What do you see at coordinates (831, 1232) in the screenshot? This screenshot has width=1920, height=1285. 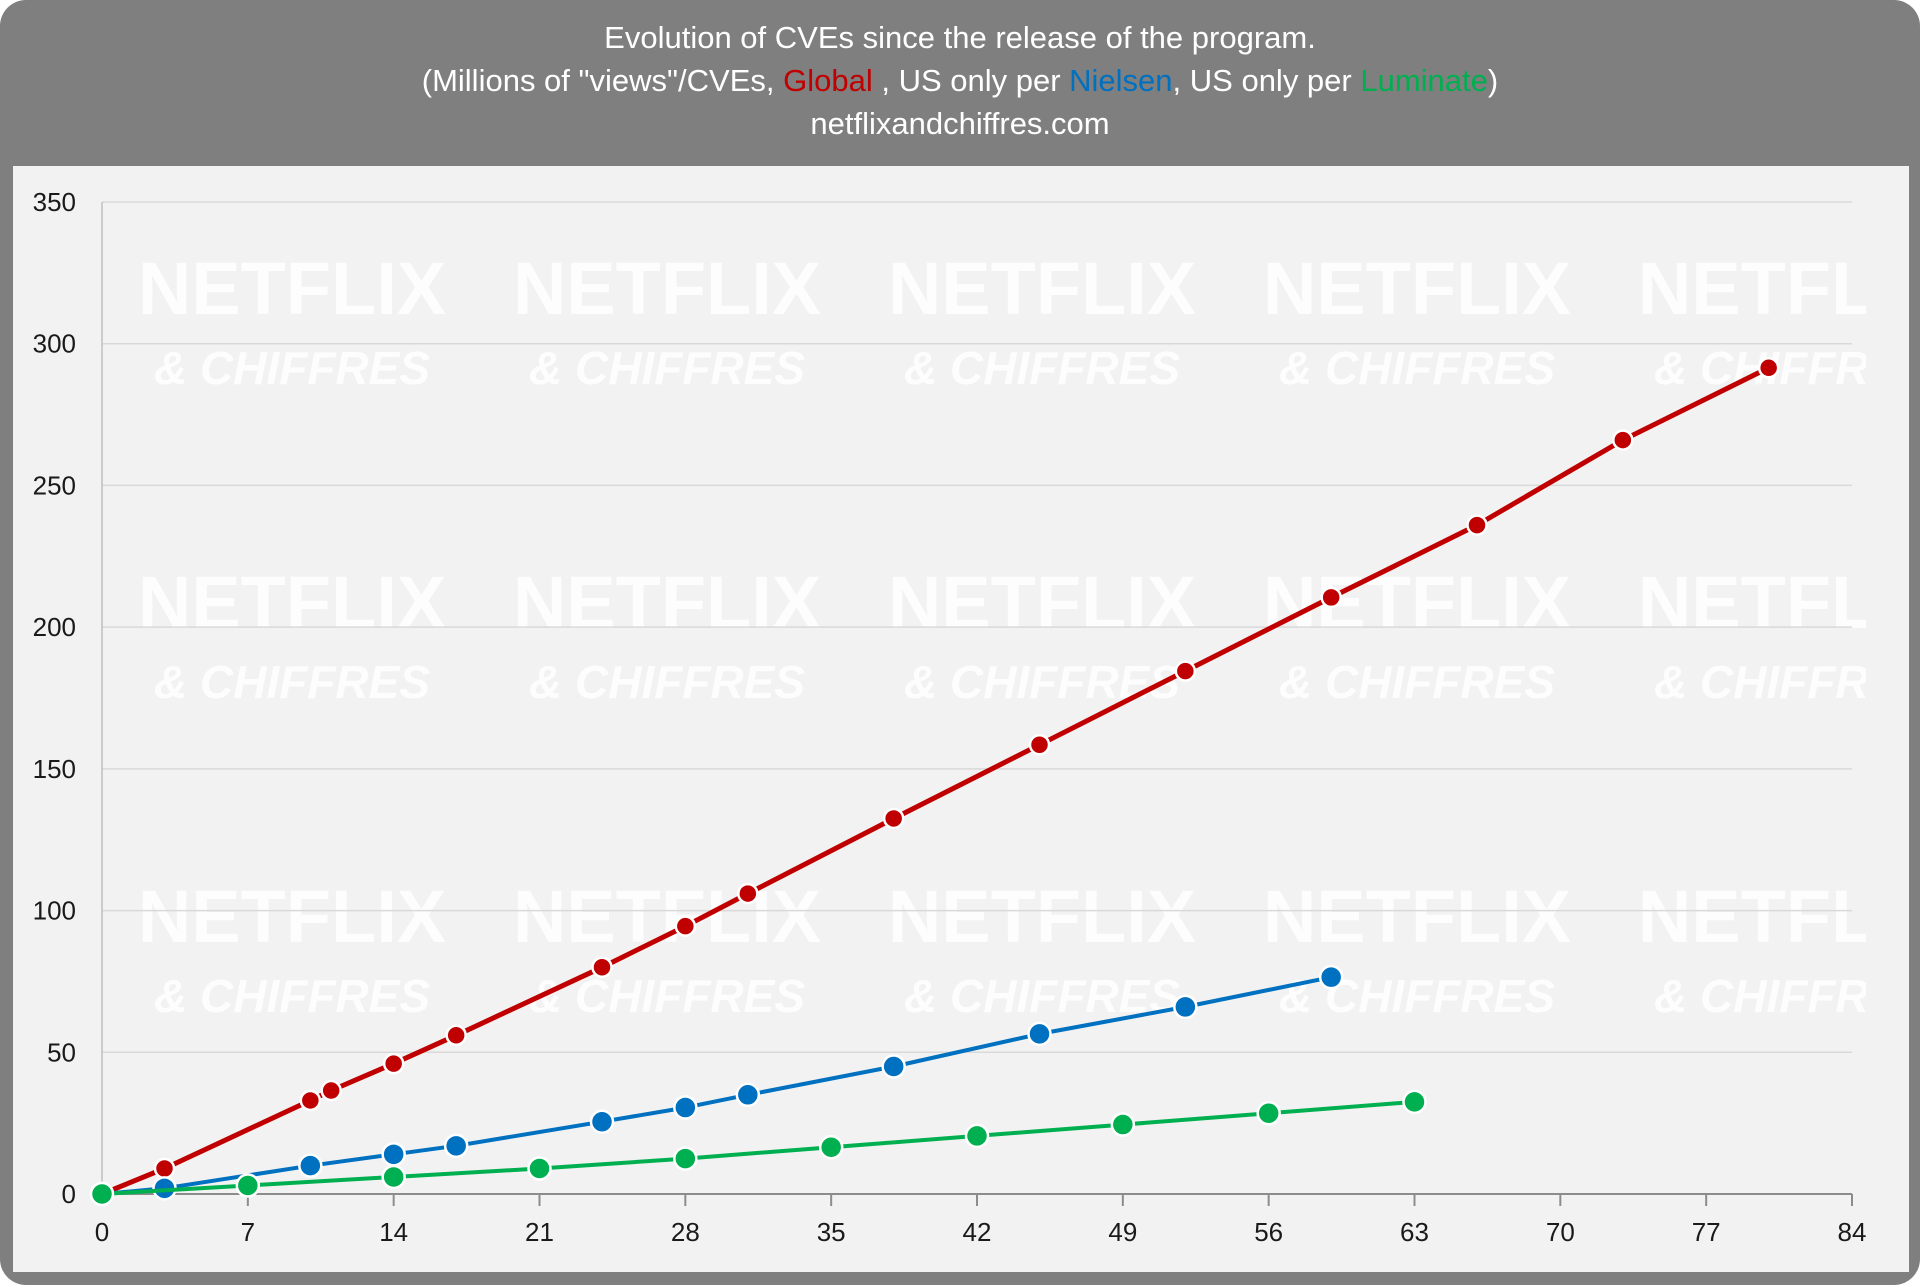 I see `x-tick-label-35: 35` at bounding box center [831, 1232].